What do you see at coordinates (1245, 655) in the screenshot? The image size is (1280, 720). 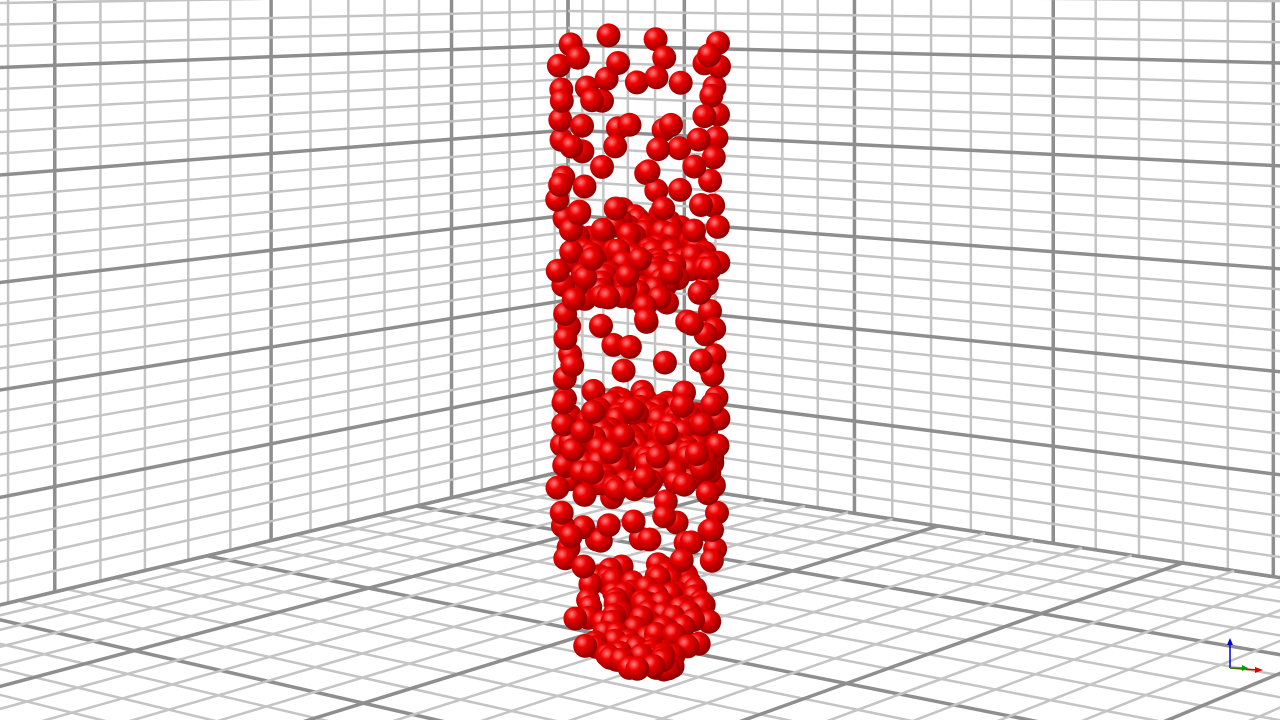 I see `axis-triad-icon` at bounding box center [1245, 655].